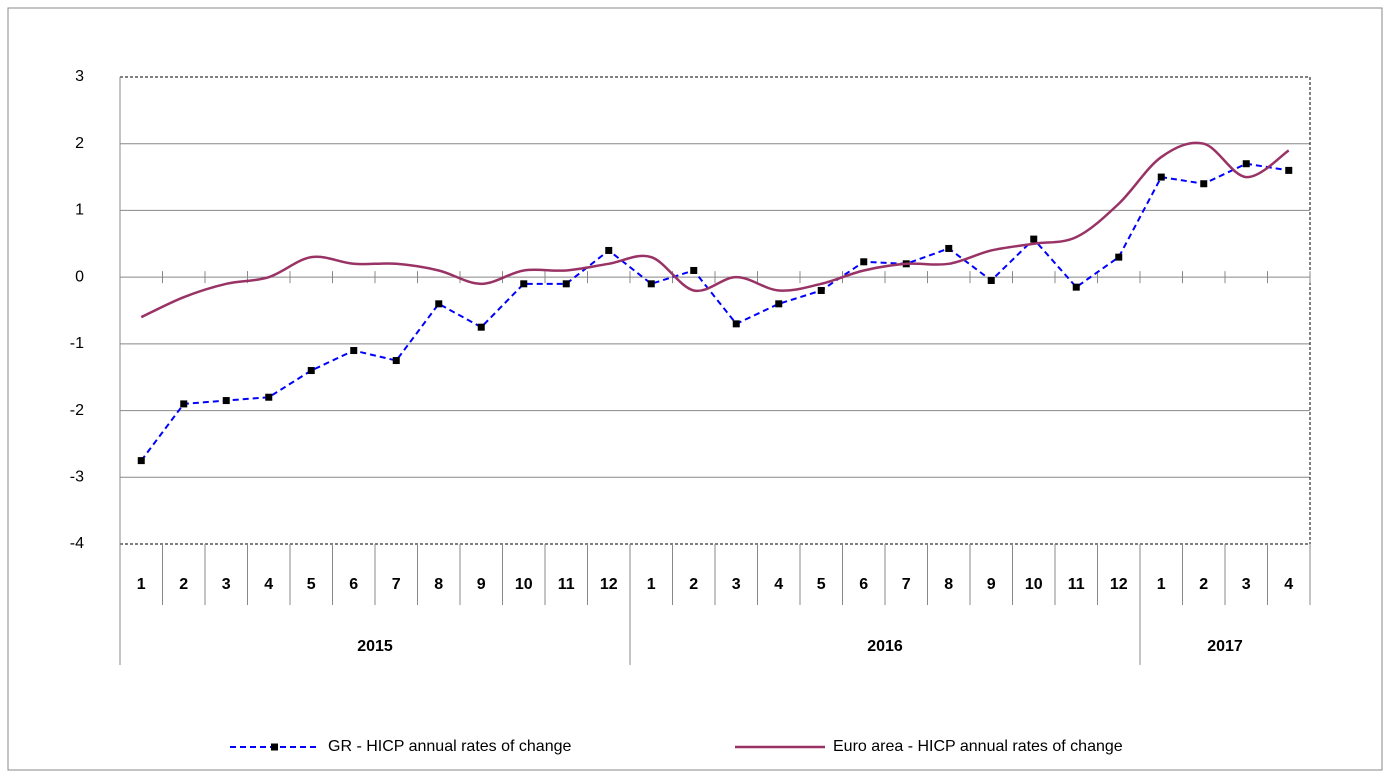 The width and height of the screenshot is (1390, 783). What do you see at coordinates (449, 746) in the screenshot?
I see `legend-label: GR - HICP annual rates of change` at bounding box center [449, 746].